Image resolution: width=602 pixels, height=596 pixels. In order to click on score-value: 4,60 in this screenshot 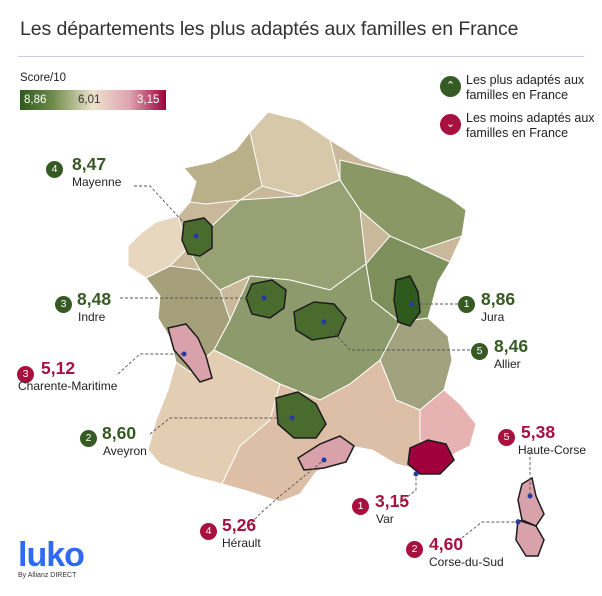, I will do `click(446, 544)`.